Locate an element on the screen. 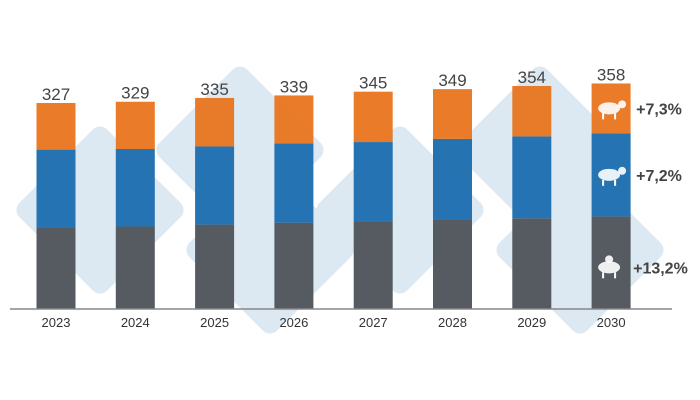 The width and height of the screenshot is (700, 400). x-tick-label: 2026 is located at coordinates (293, 322).